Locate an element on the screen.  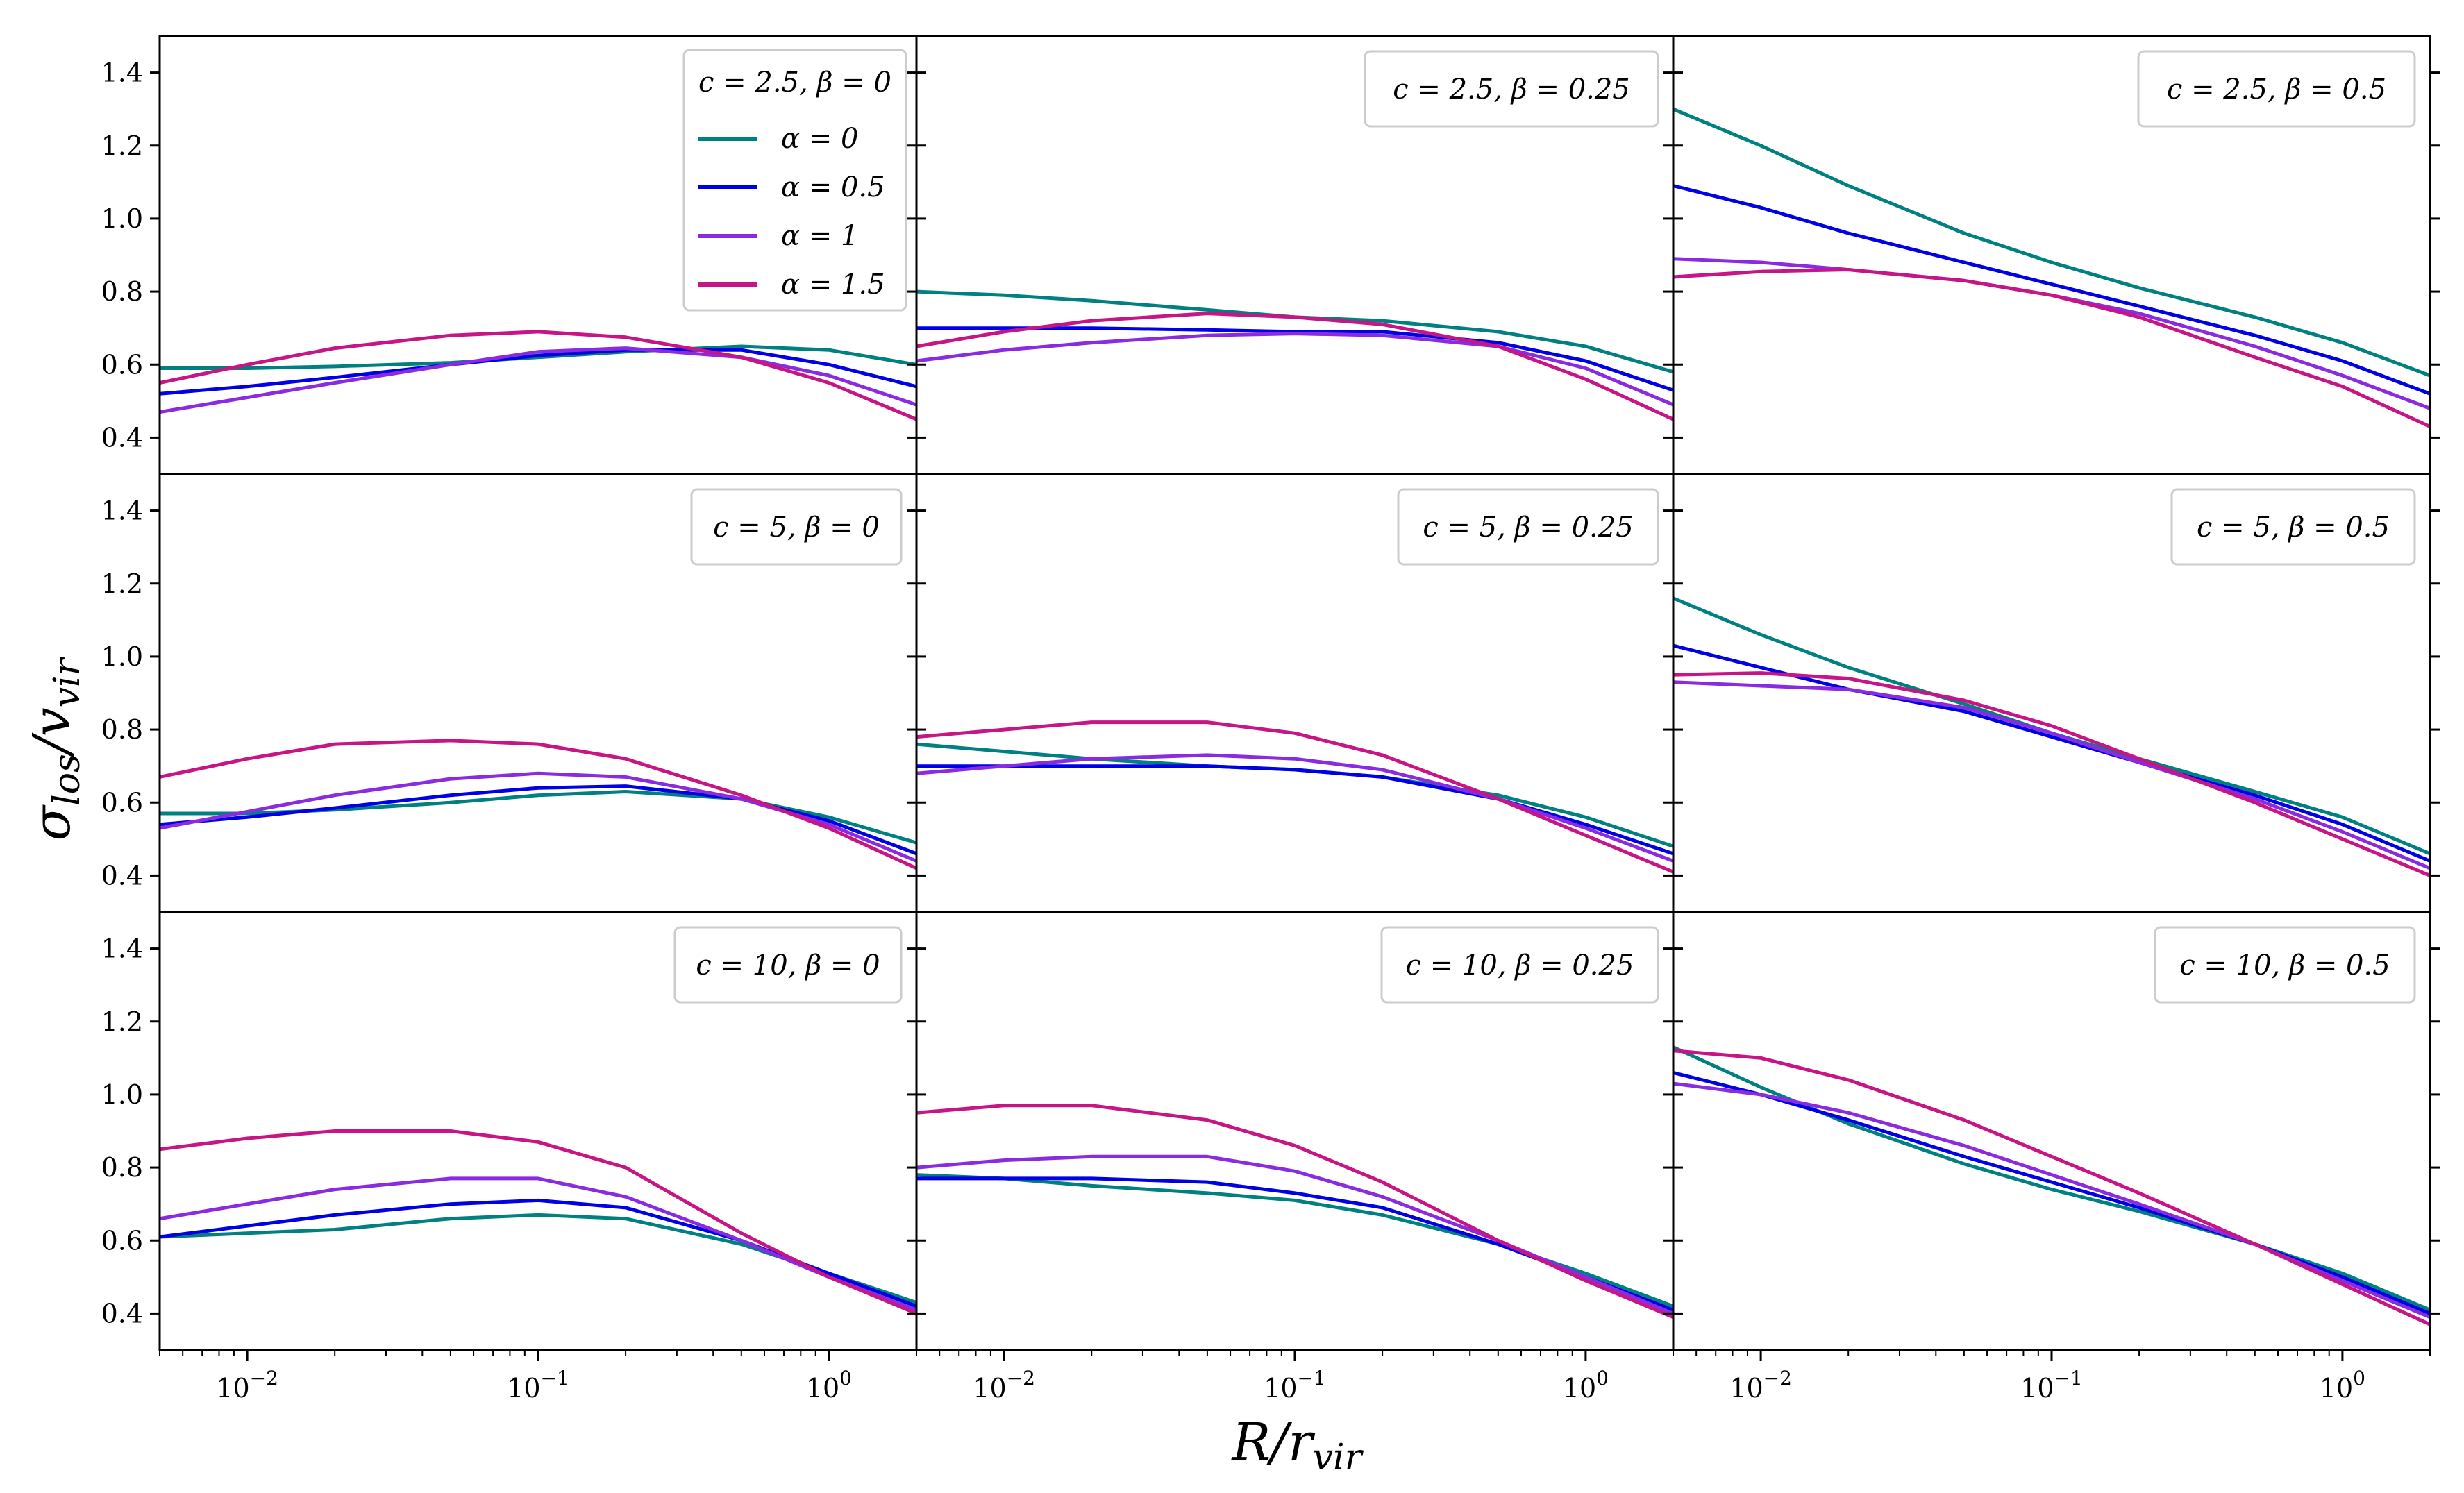
legend-label: α = 0 is located at coordinates (819, 139).